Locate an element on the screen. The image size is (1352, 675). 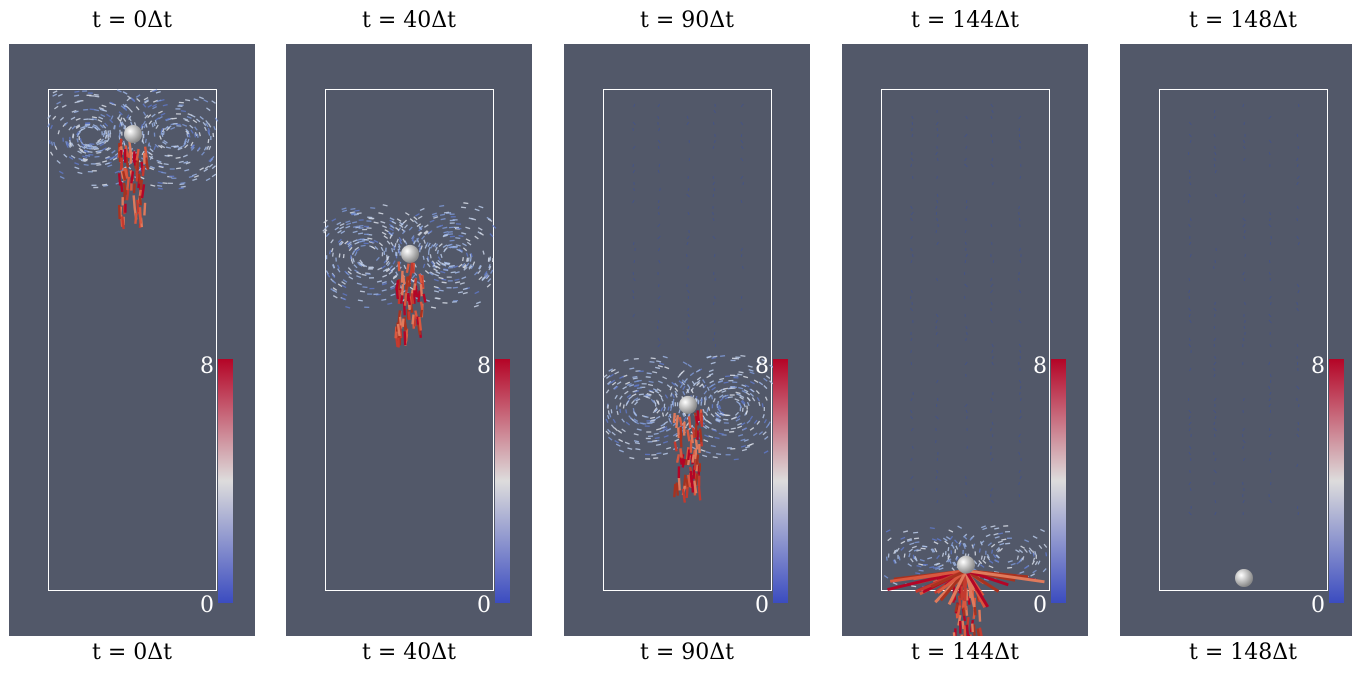
time-caption-bottom: t = 90Δt is located at coordinates (687, 652).